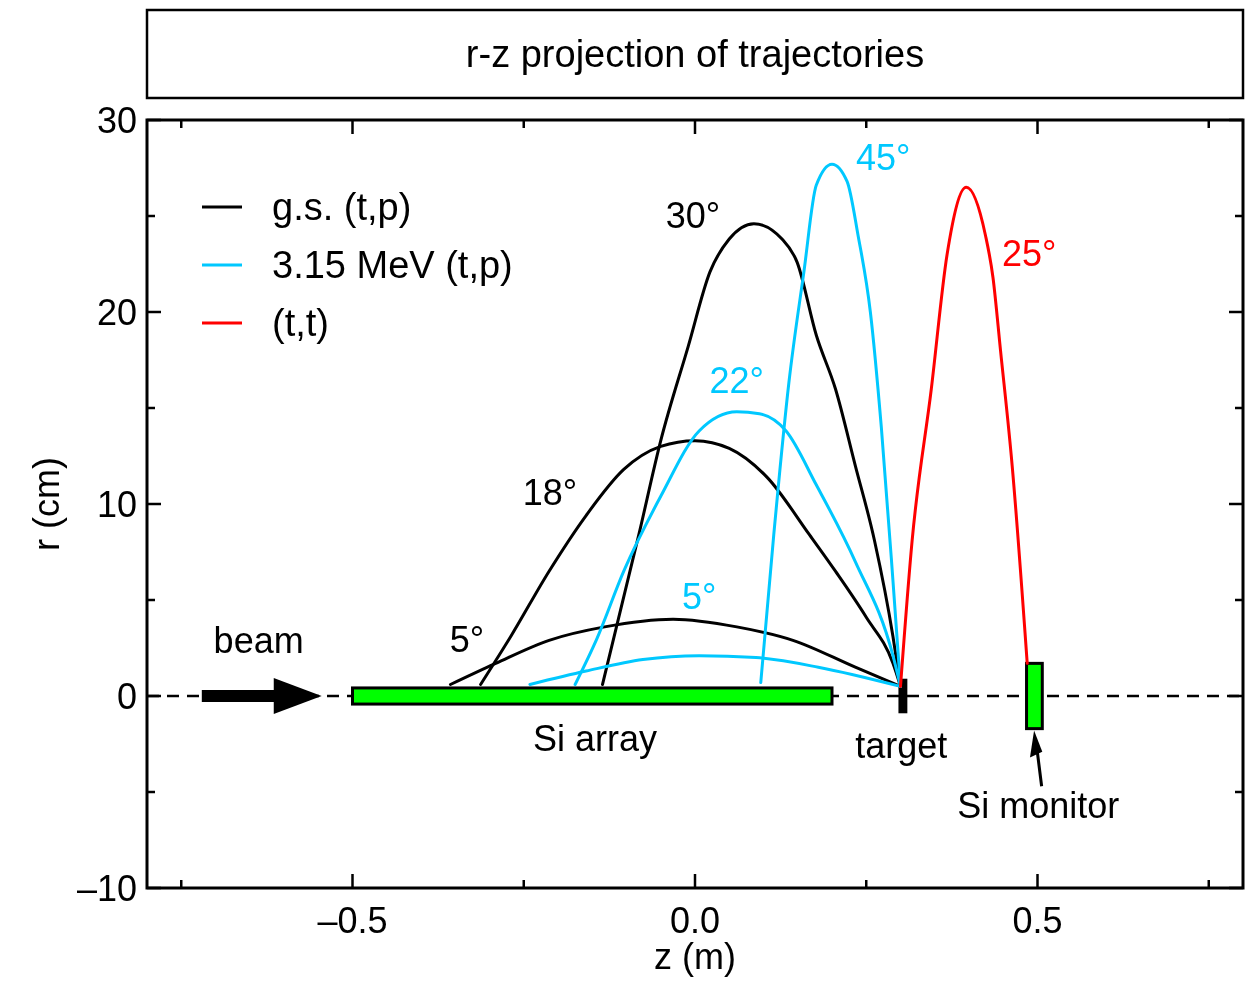 The width and height of the screenshot is (1259, 988). Describe the element at coordinates (883, 158) in the screenshot. I see `annotation: 45°` at that location.